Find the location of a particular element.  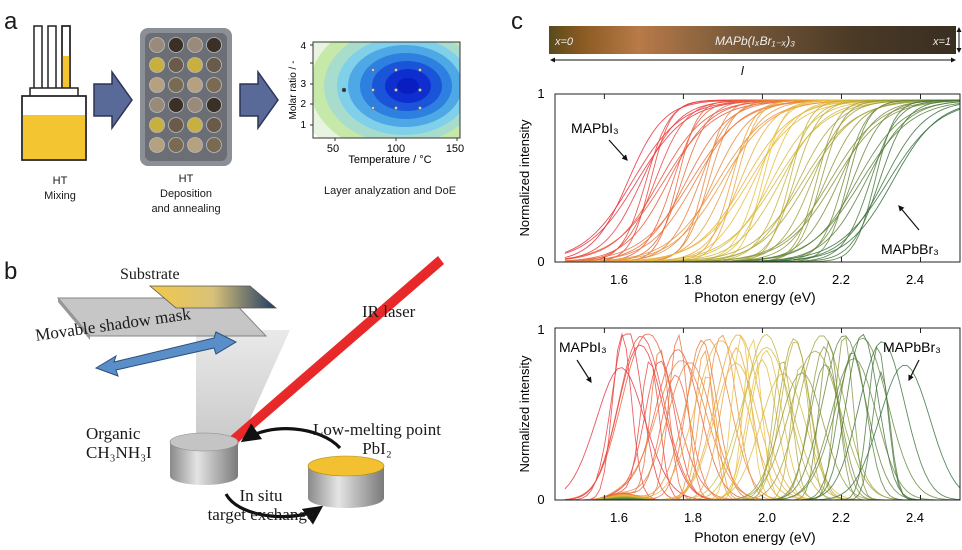

plot2-xtick: 2.2 is located at coordinates (841, 517).